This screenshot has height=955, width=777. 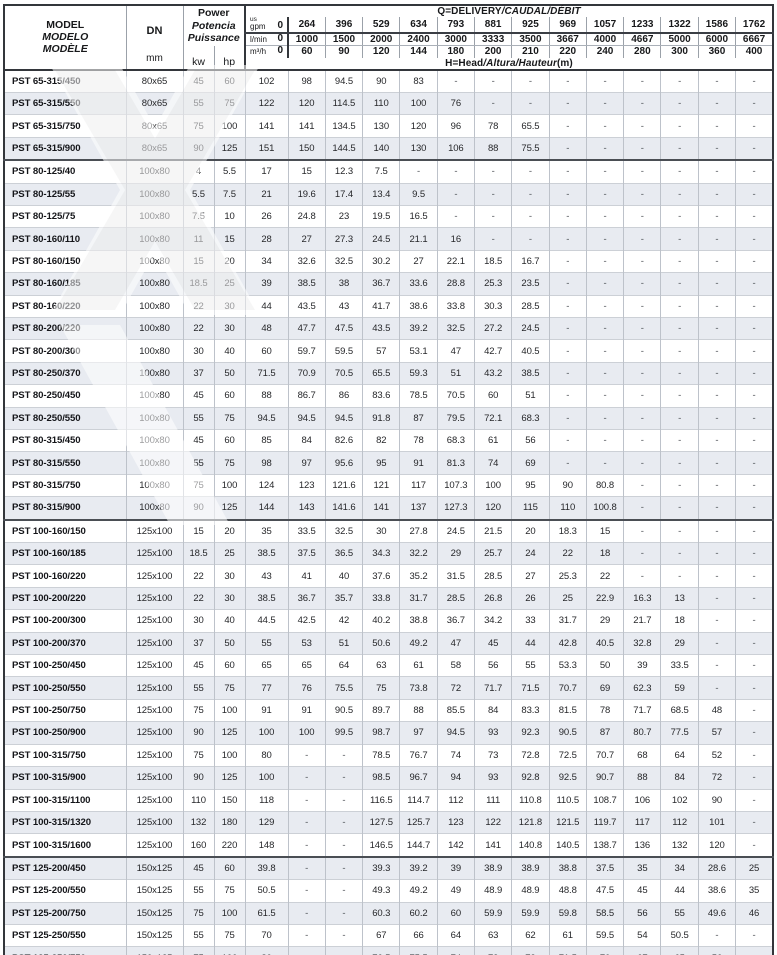 I want to click on dn-cell: 80x65, so click(x=154, y=81).